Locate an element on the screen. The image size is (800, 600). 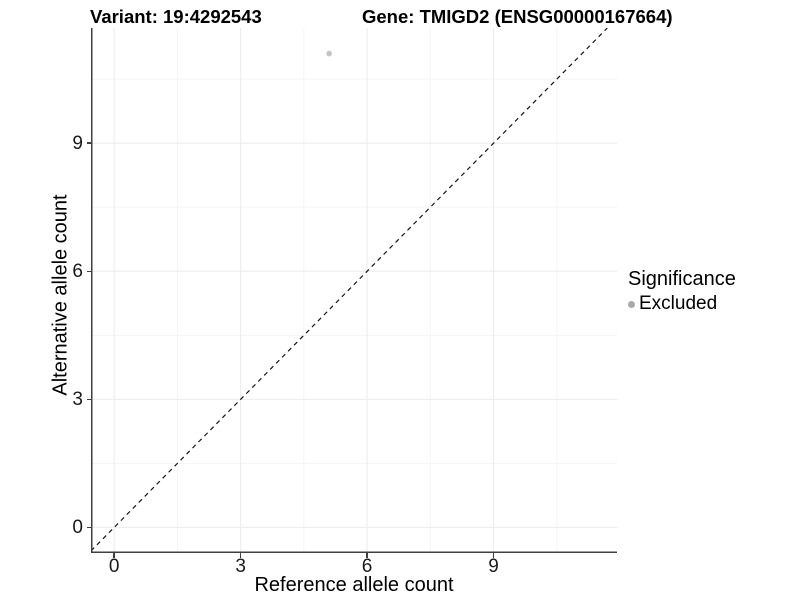
y-axis-title: Alternative allele count is located at coordinates (60, 295).